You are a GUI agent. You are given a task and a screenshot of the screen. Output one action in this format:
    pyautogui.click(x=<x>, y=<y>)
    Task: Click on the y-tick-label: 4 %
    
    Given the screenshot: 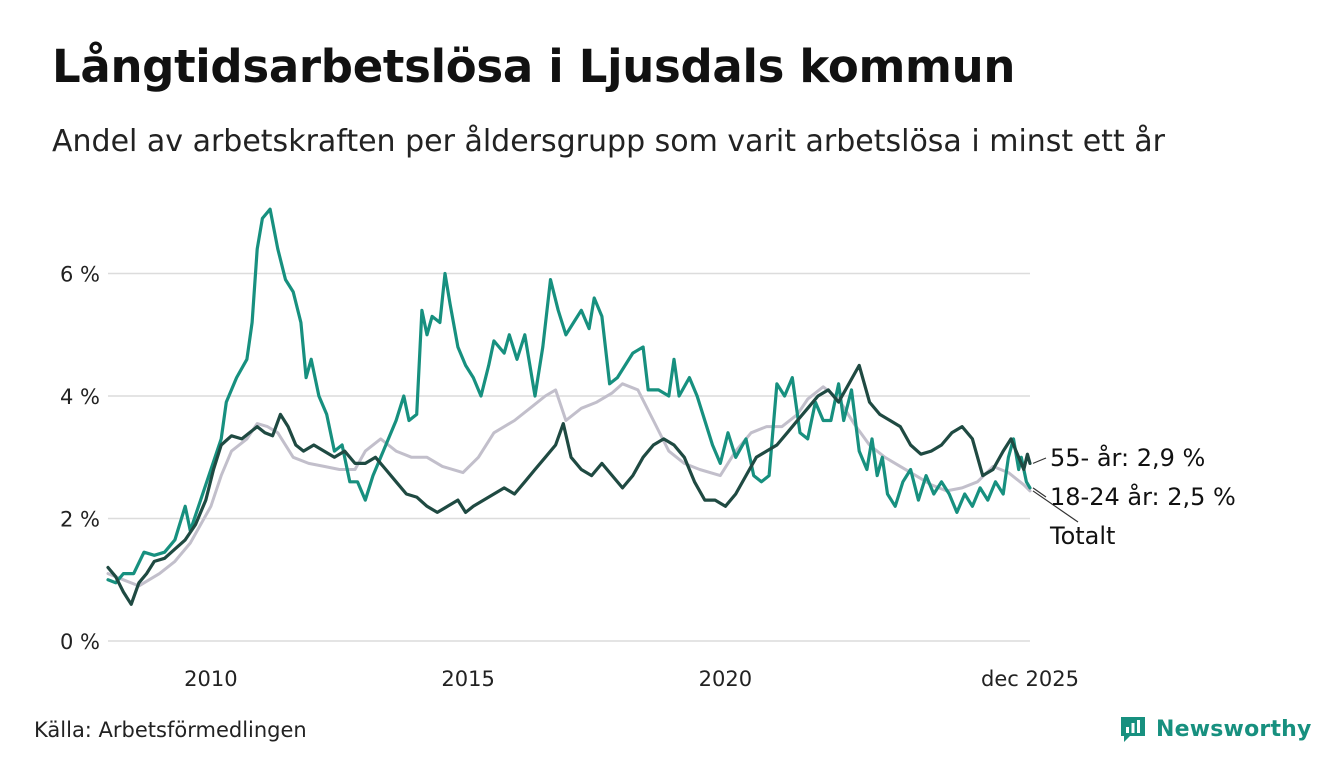 What is the action you would take?
    pyautogui.click(x=80, y=397)
    